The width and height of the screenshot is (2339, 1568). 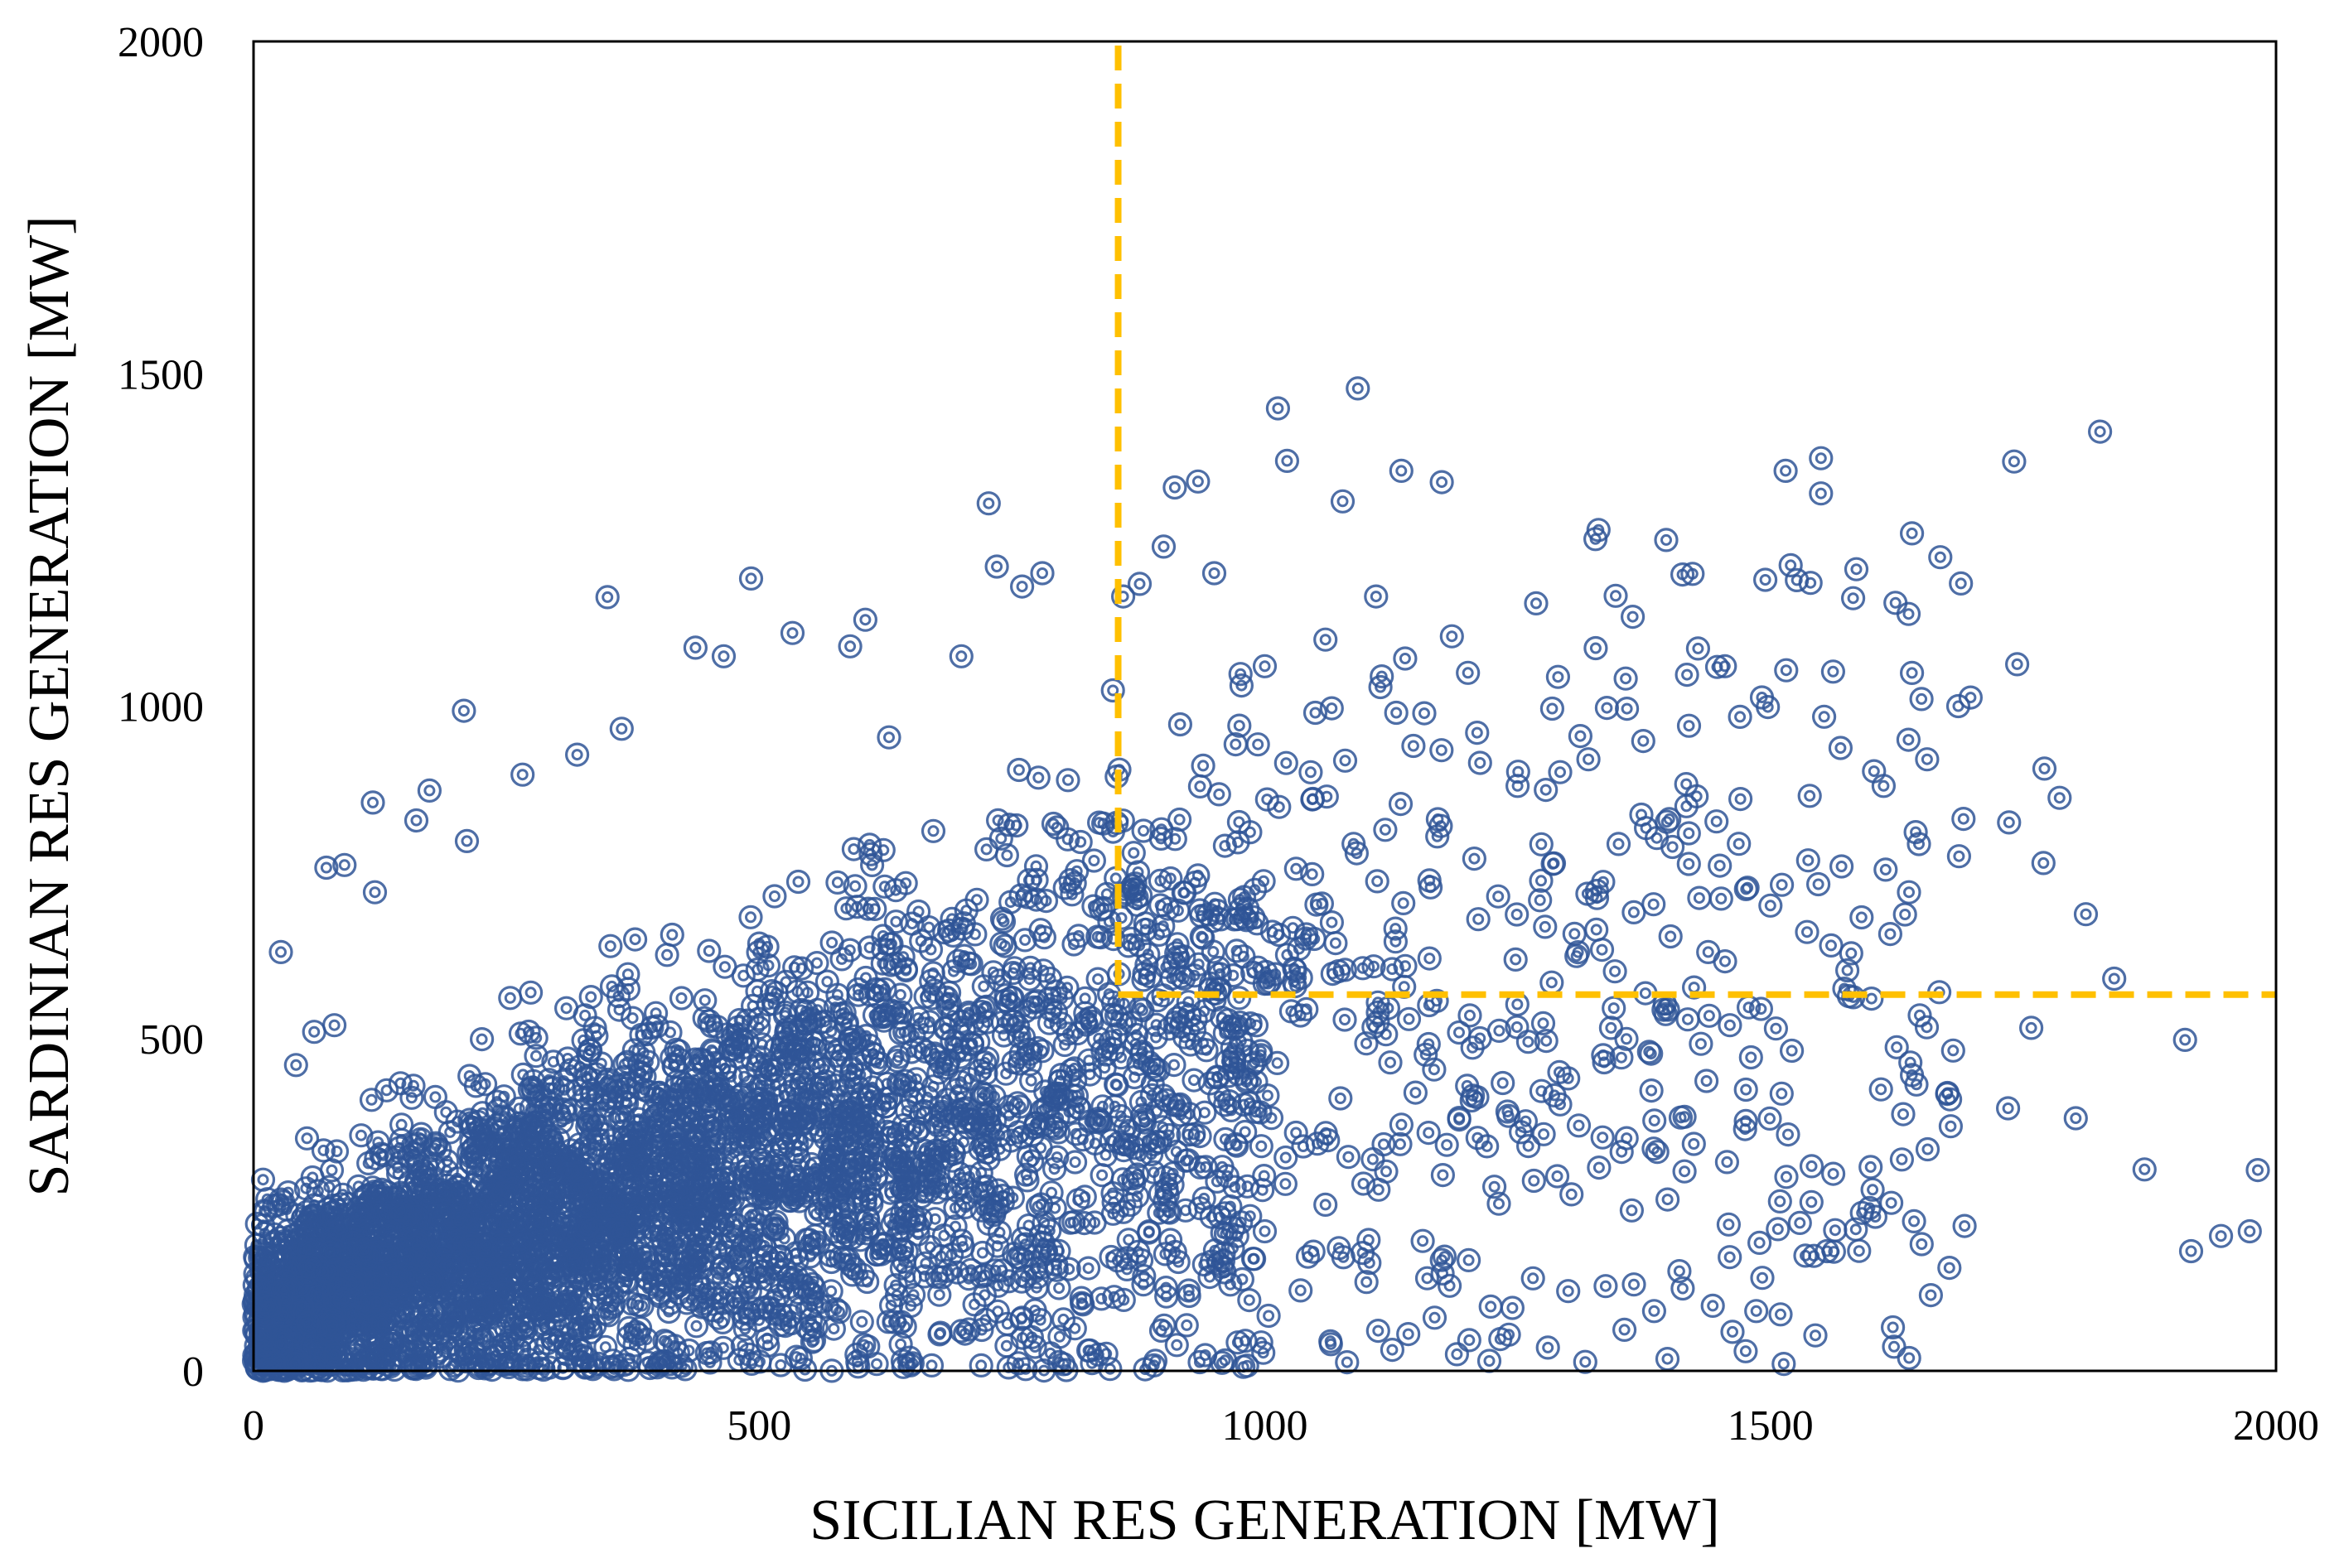 What do you see at coordinates (1264, 1520) in the screenshot?
I see `x-axis-label: SICILIAN RES GENERATION [MW]` at bounding box center [1264, 1520].